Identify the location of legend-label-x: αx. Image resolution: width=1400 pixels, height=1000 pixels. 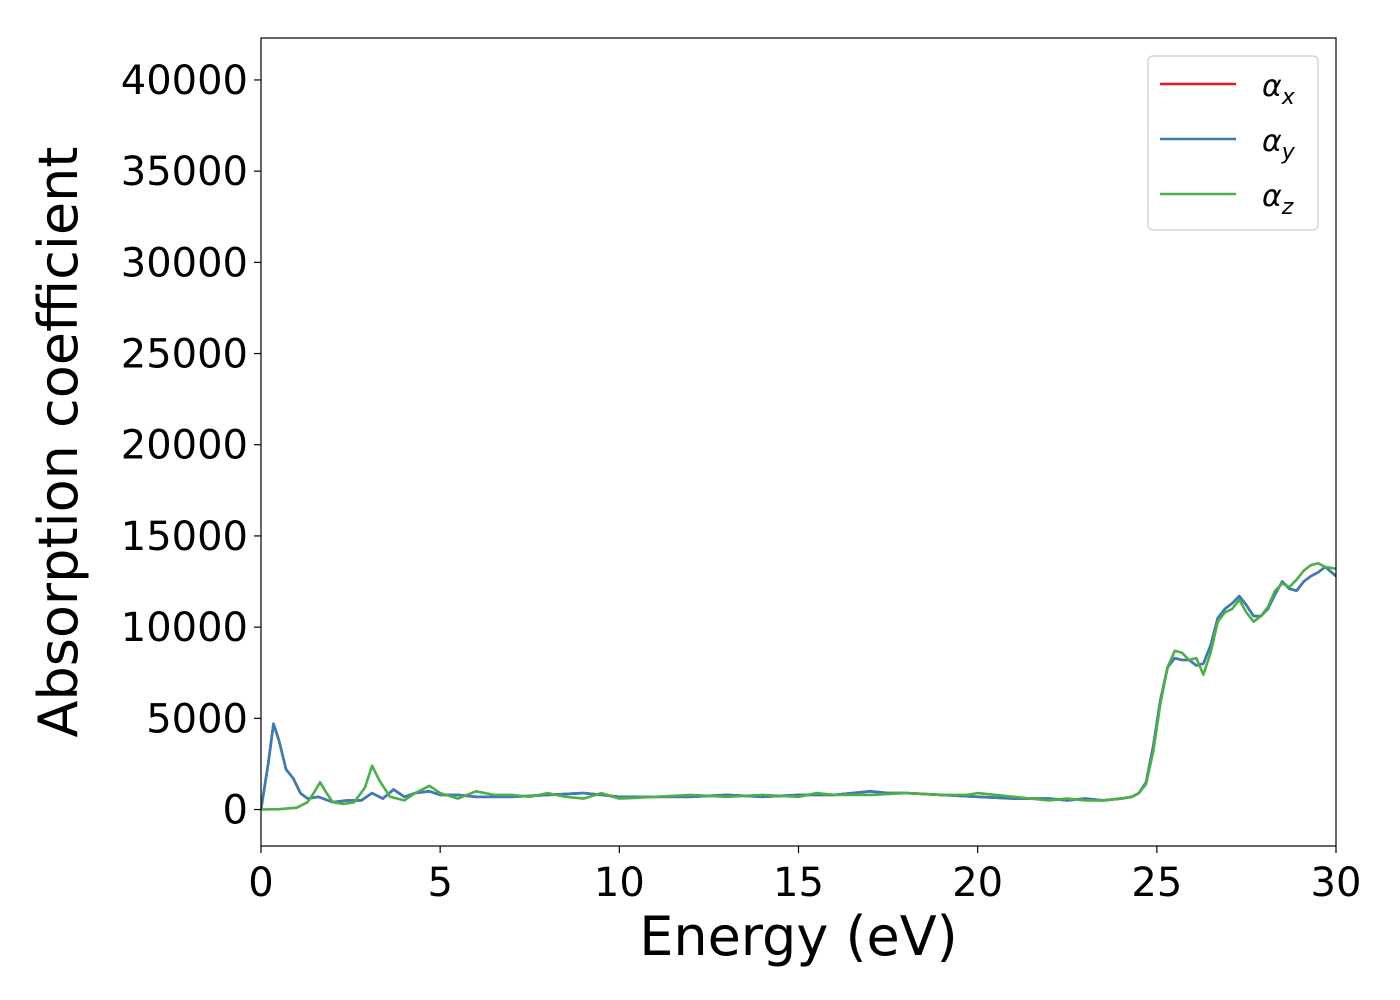
(1279, 89).